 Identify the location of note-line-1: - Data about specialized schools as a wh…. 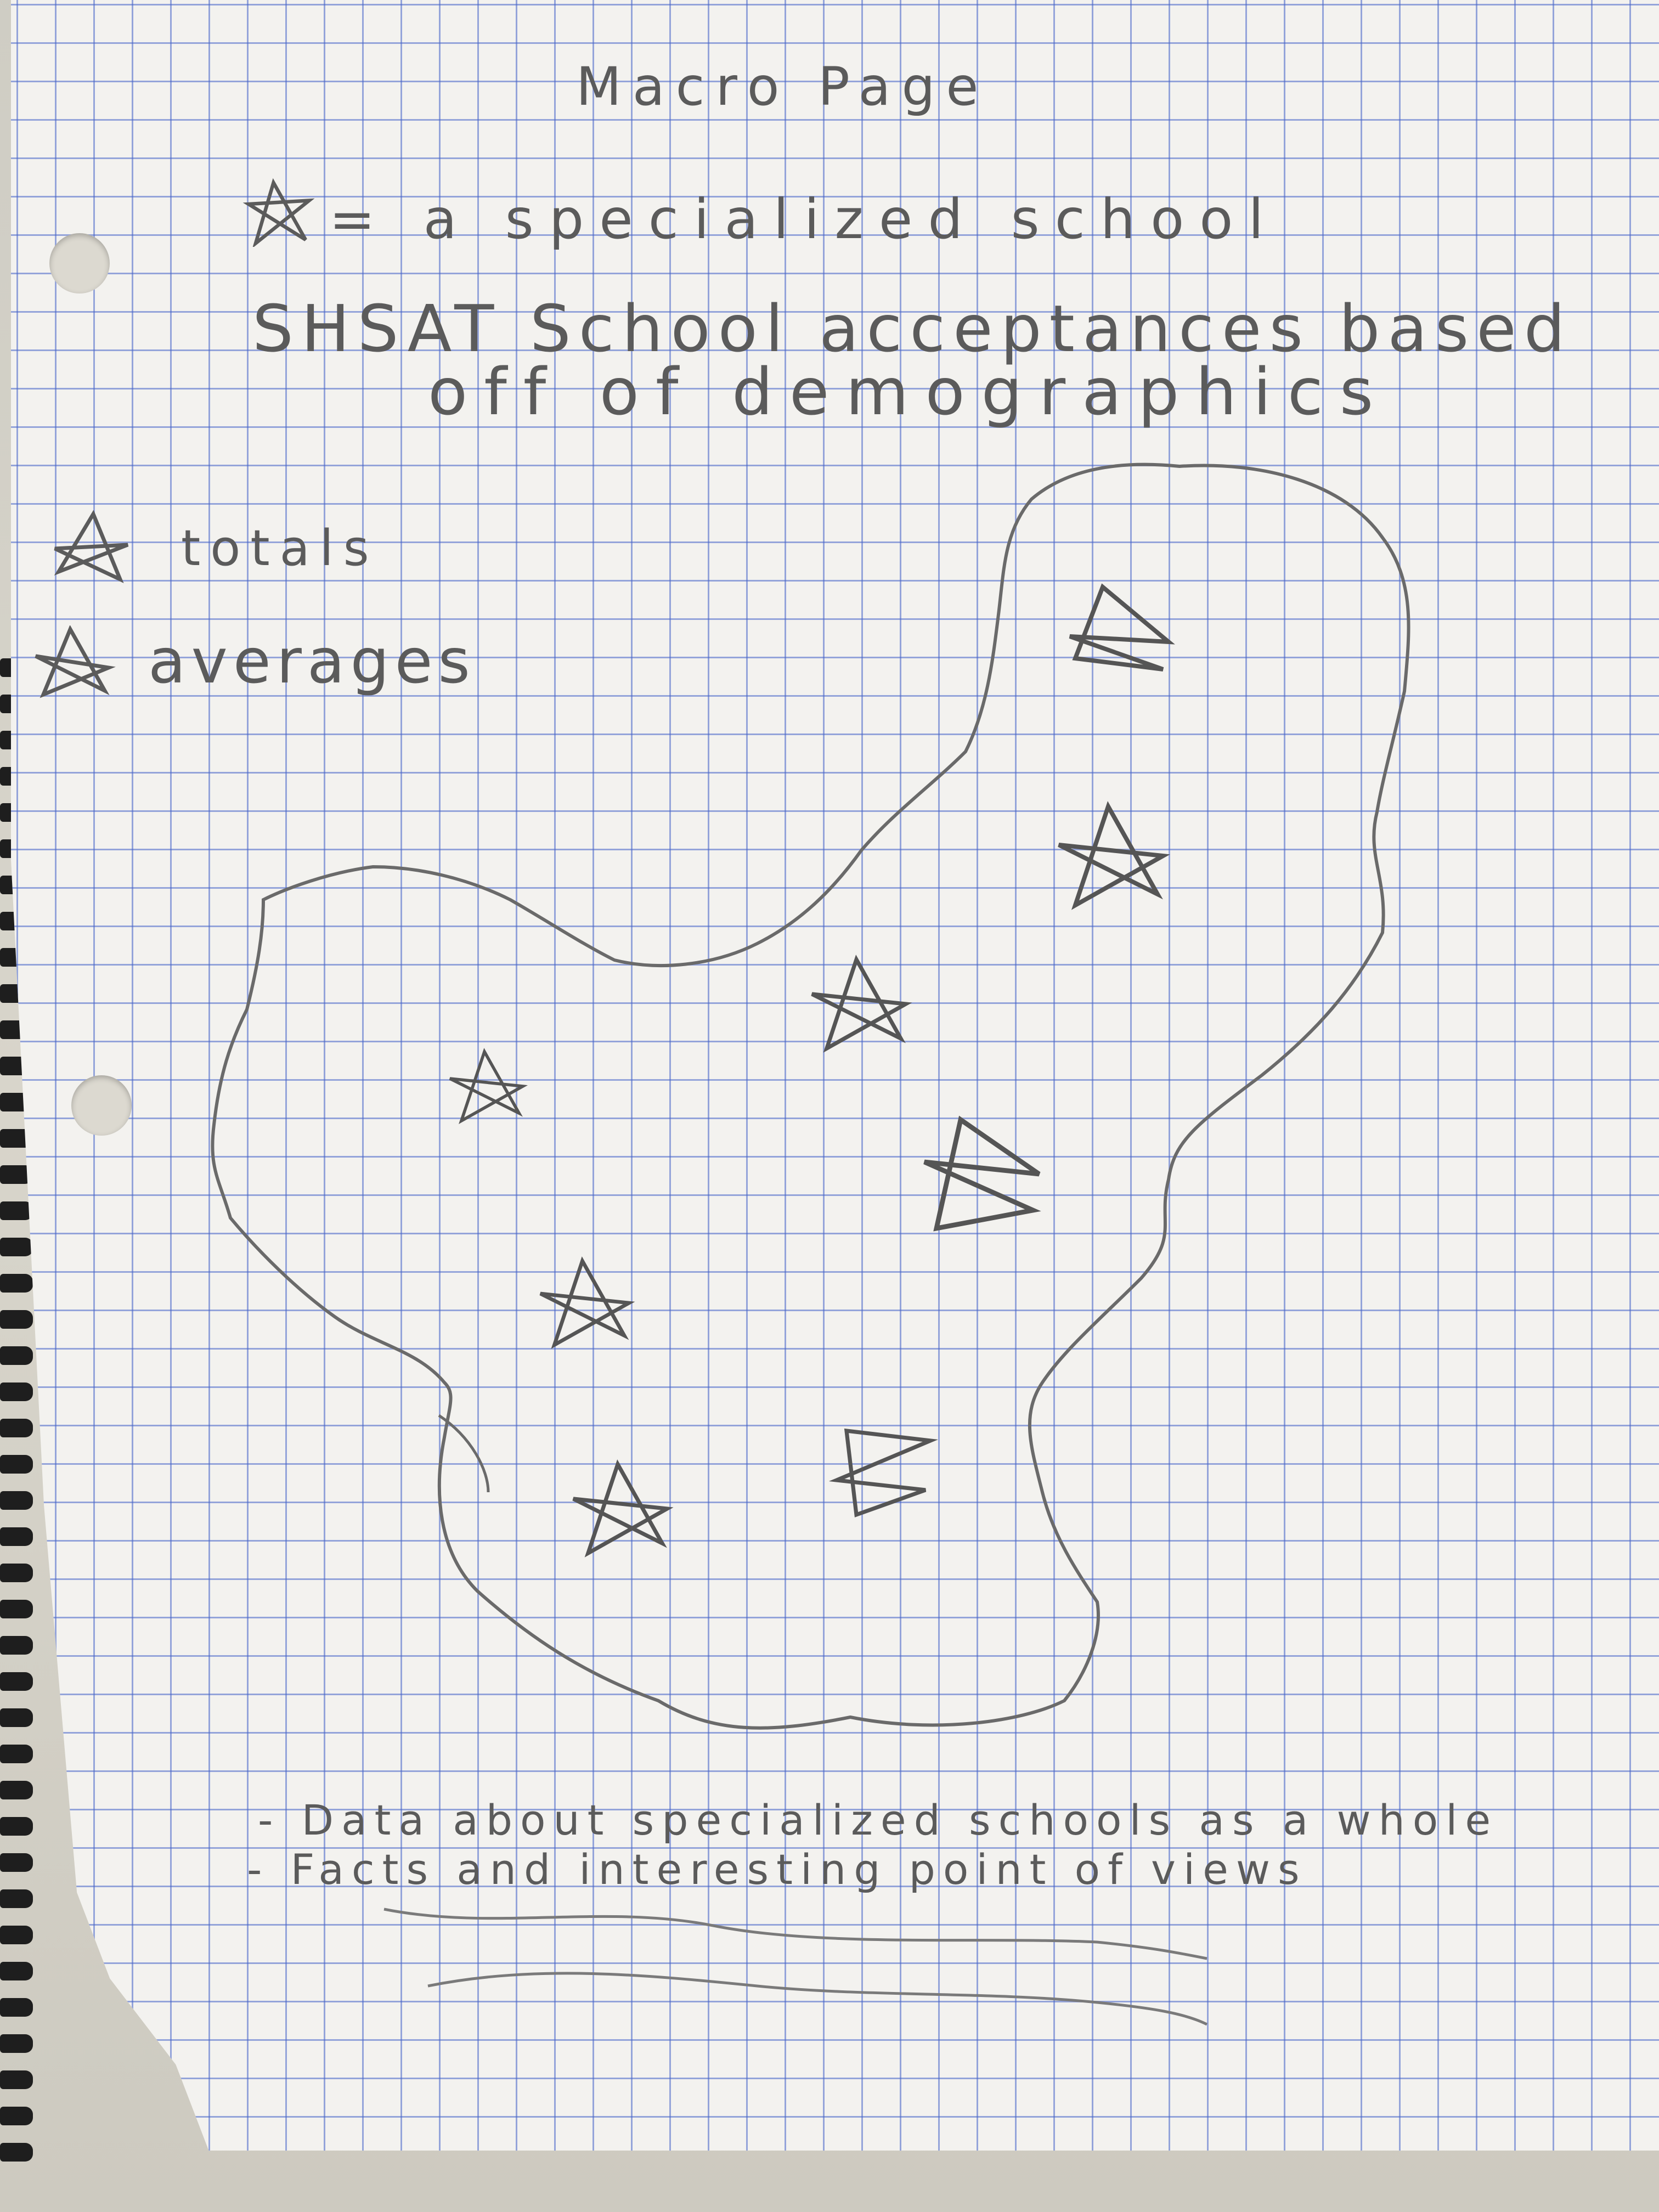
(878, 1820).